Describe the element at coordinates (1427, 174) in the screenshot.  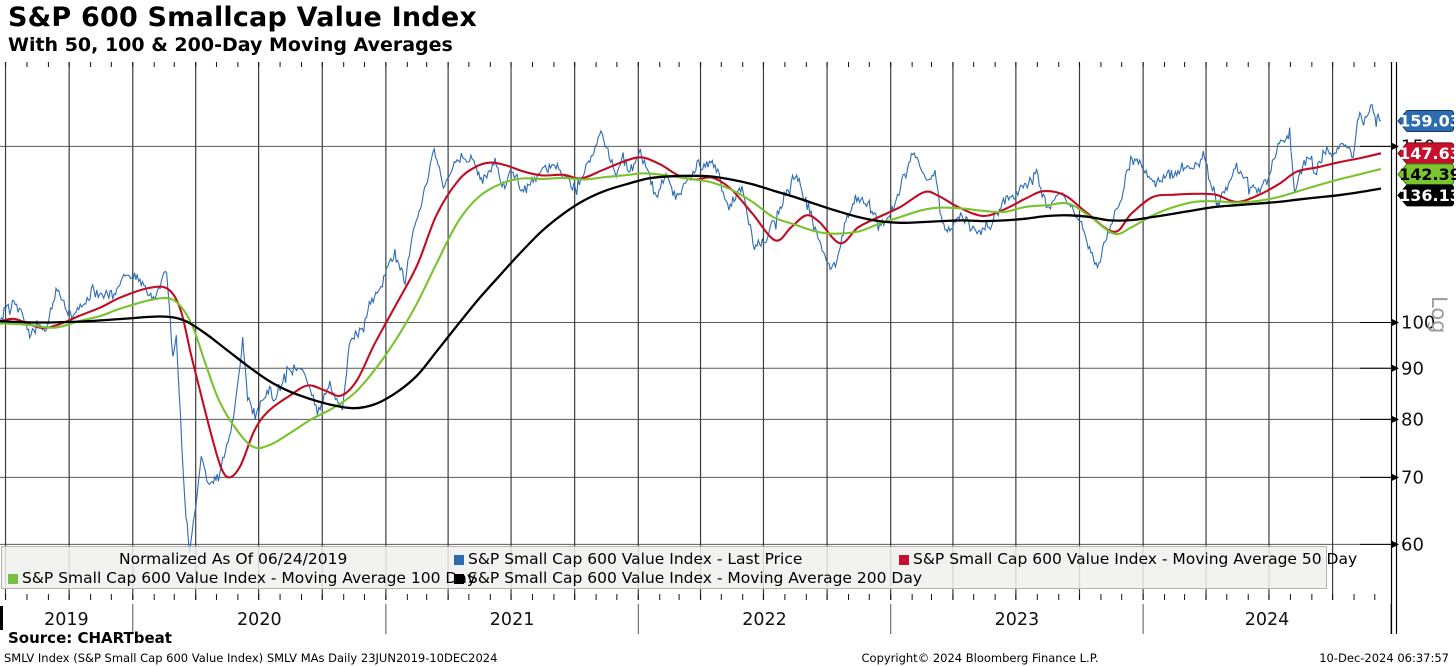
I see `price-badge-label: 142.39` at that location.